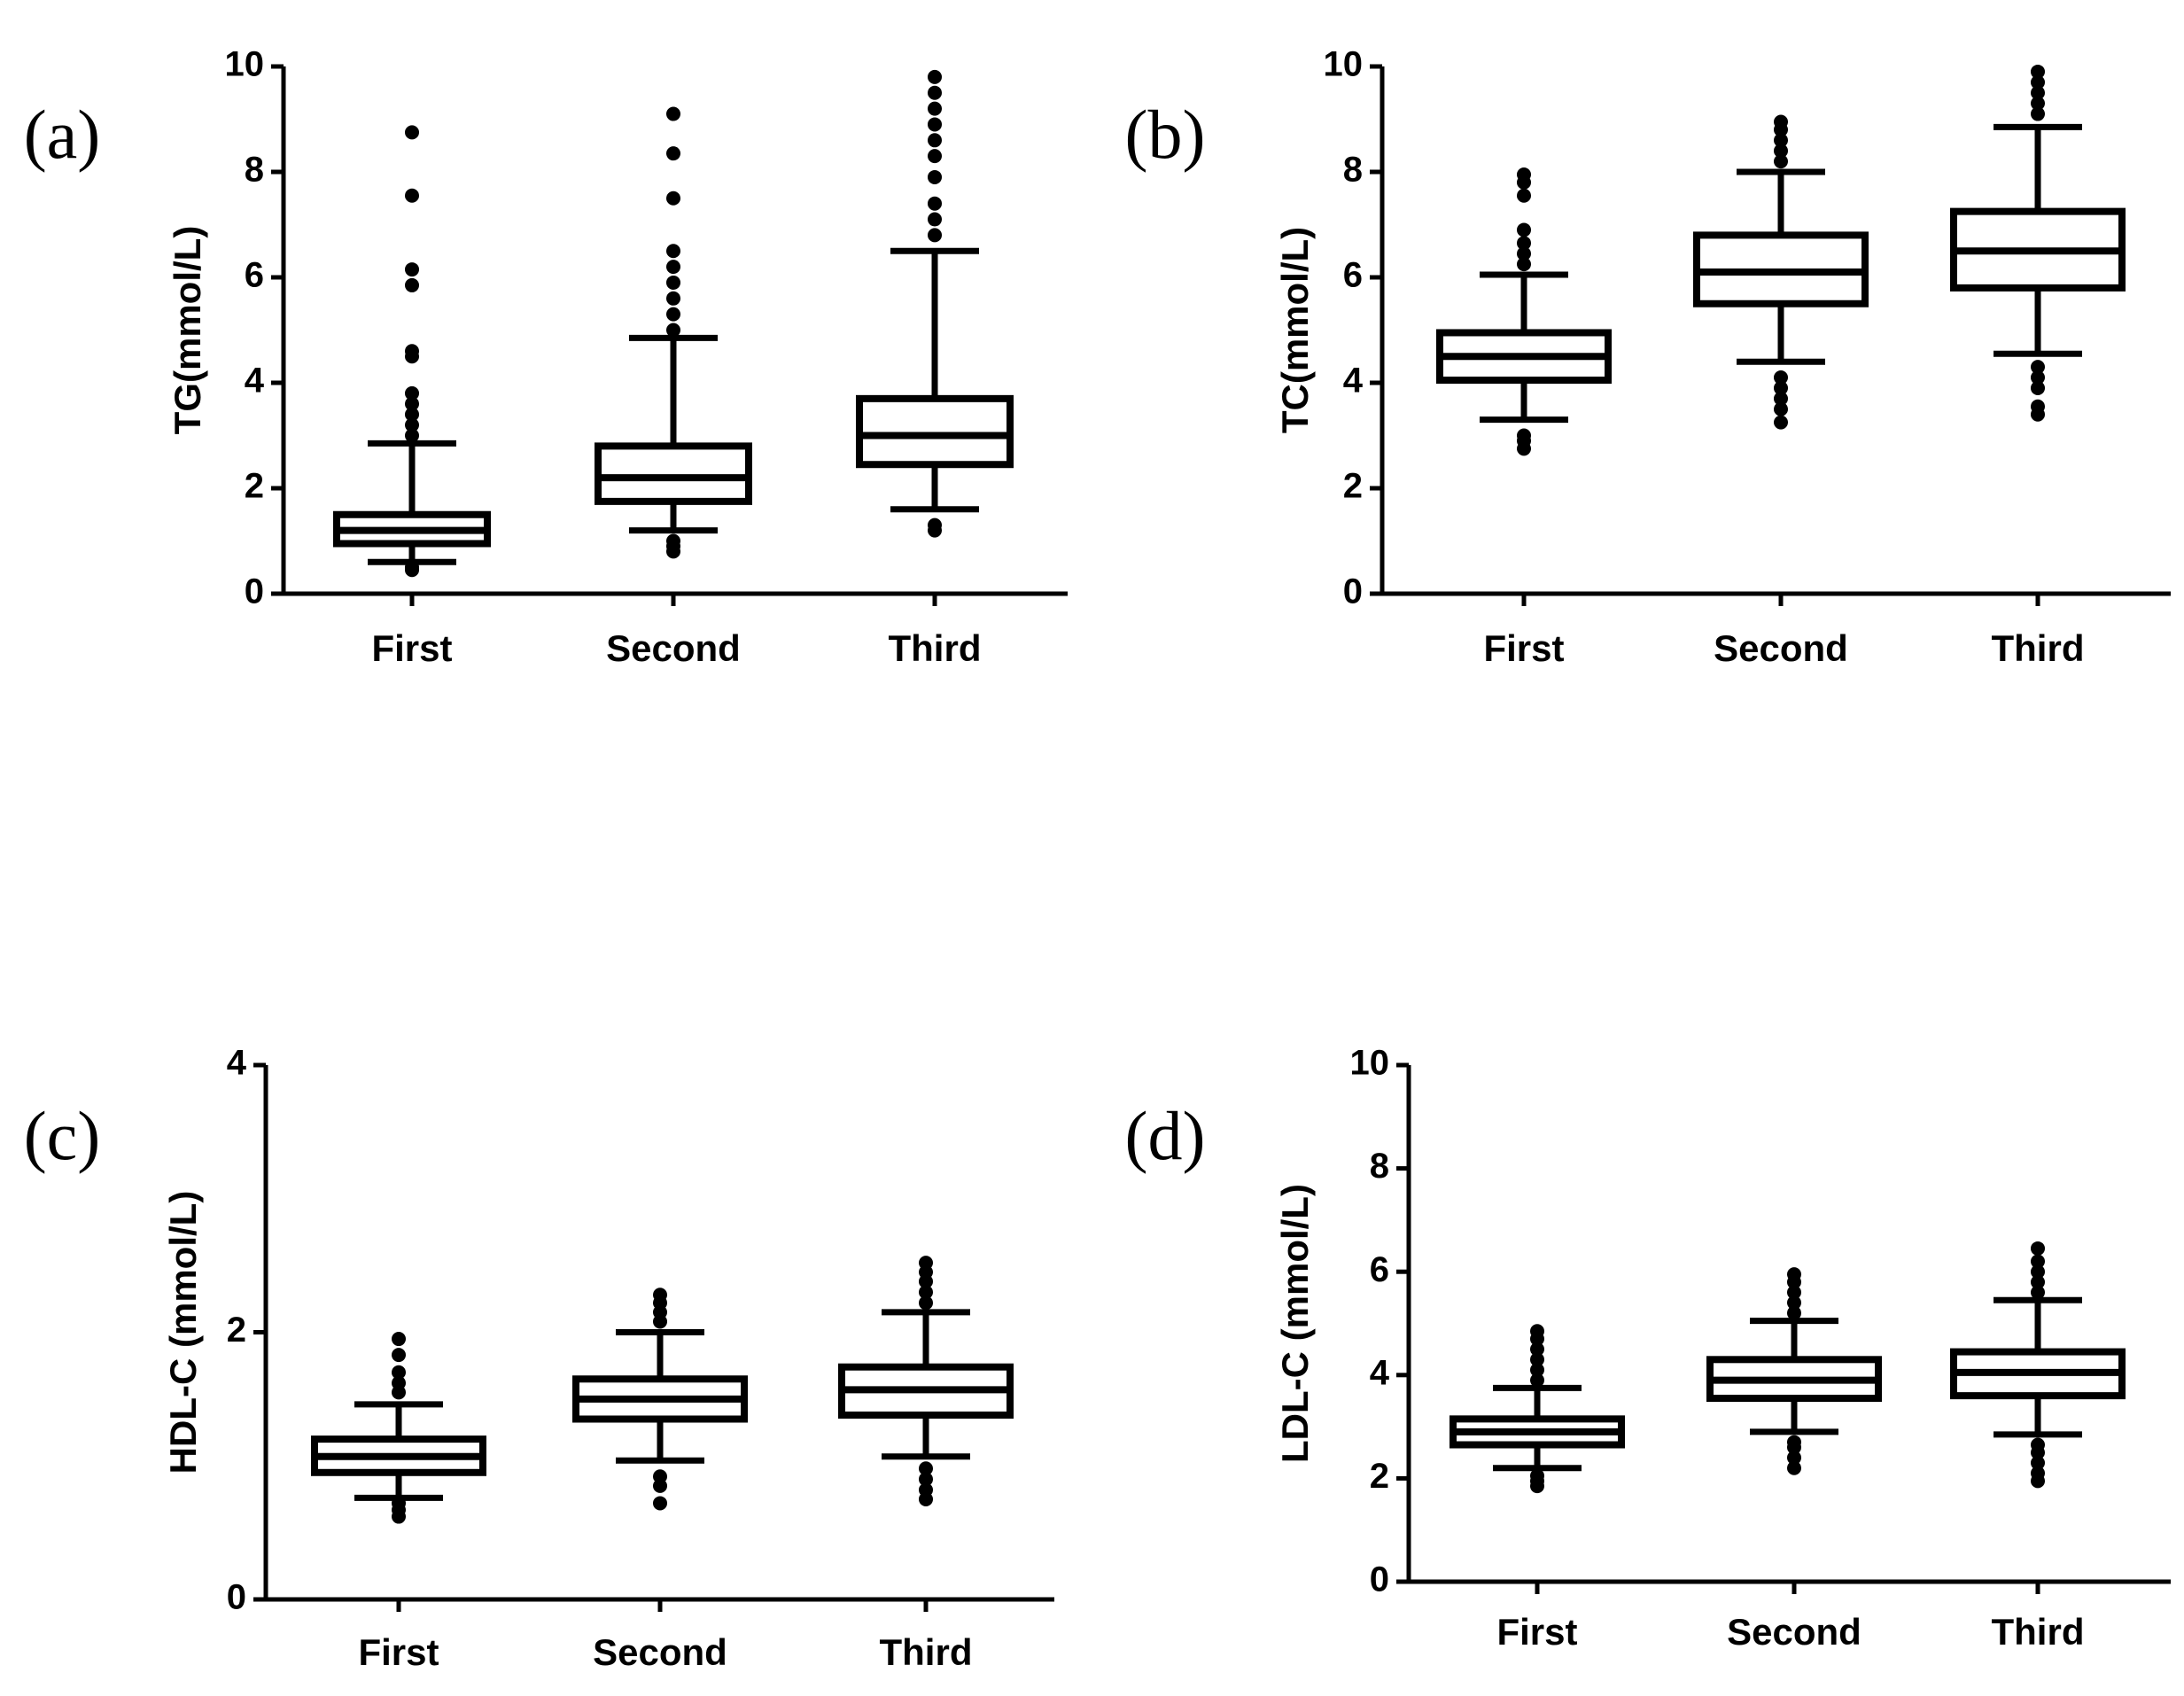  I want to click on panel-label: (c), so click(62, 1136).